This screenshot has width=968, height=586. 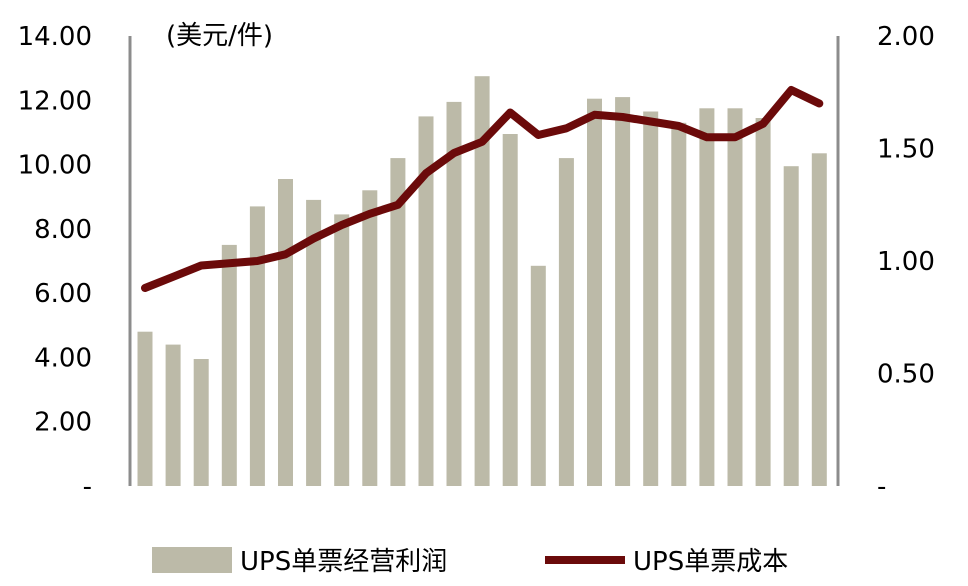 I want to click on left-tick-label: 8.00, so click(x=63, y=230).